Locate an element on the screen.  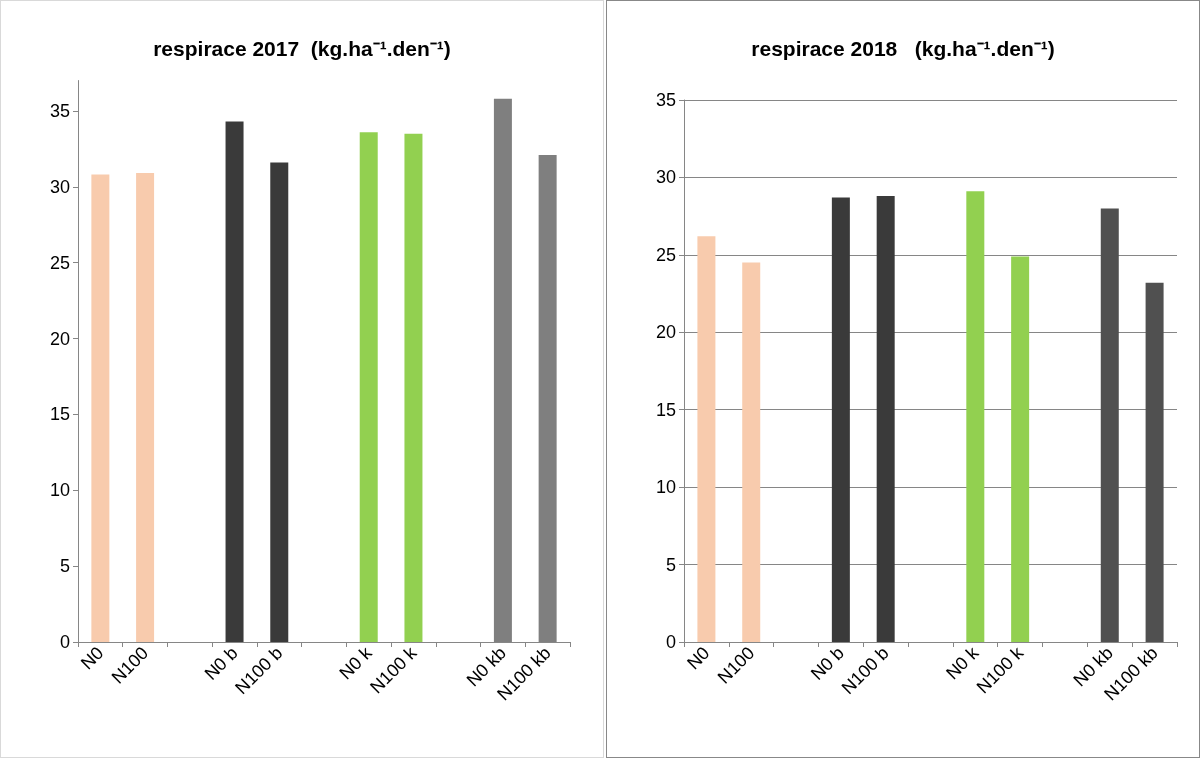
chart-title: respirace 2017 (kg.ha⁻¹.den⁻¹) is located at coordinates (302, 48).